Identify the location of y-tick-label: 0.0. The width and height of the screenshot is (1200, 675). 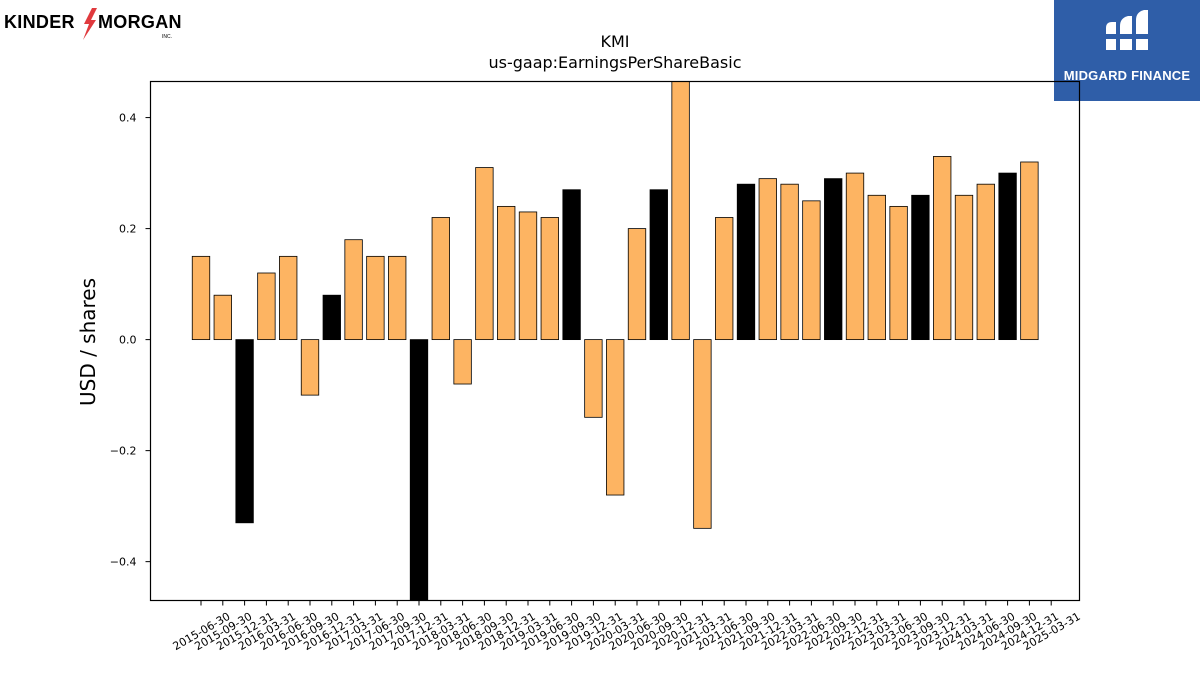
(128, 340).